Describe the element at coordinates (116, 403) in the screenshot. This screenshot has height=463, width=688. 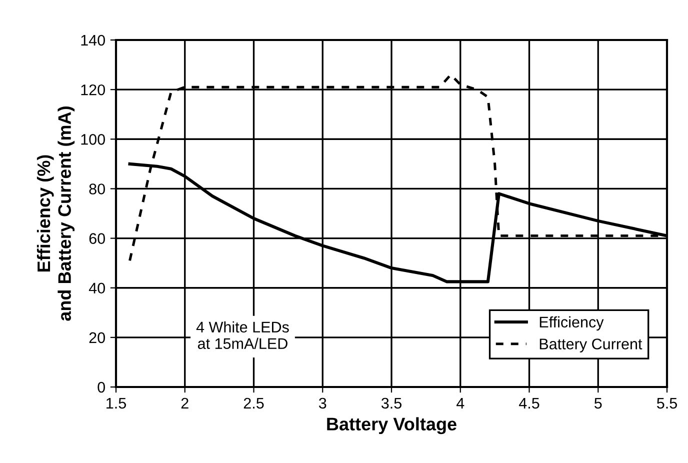
I see `x-tick-label: 1.5` at that location.